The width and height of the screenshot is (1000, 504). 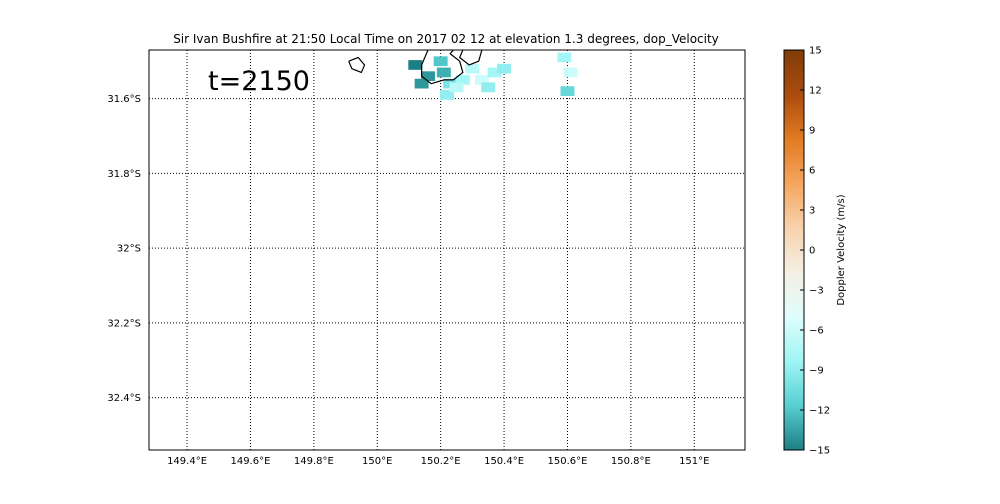 I want to click on x-tick-label: 149.6°E, so click(x=250, y=461).